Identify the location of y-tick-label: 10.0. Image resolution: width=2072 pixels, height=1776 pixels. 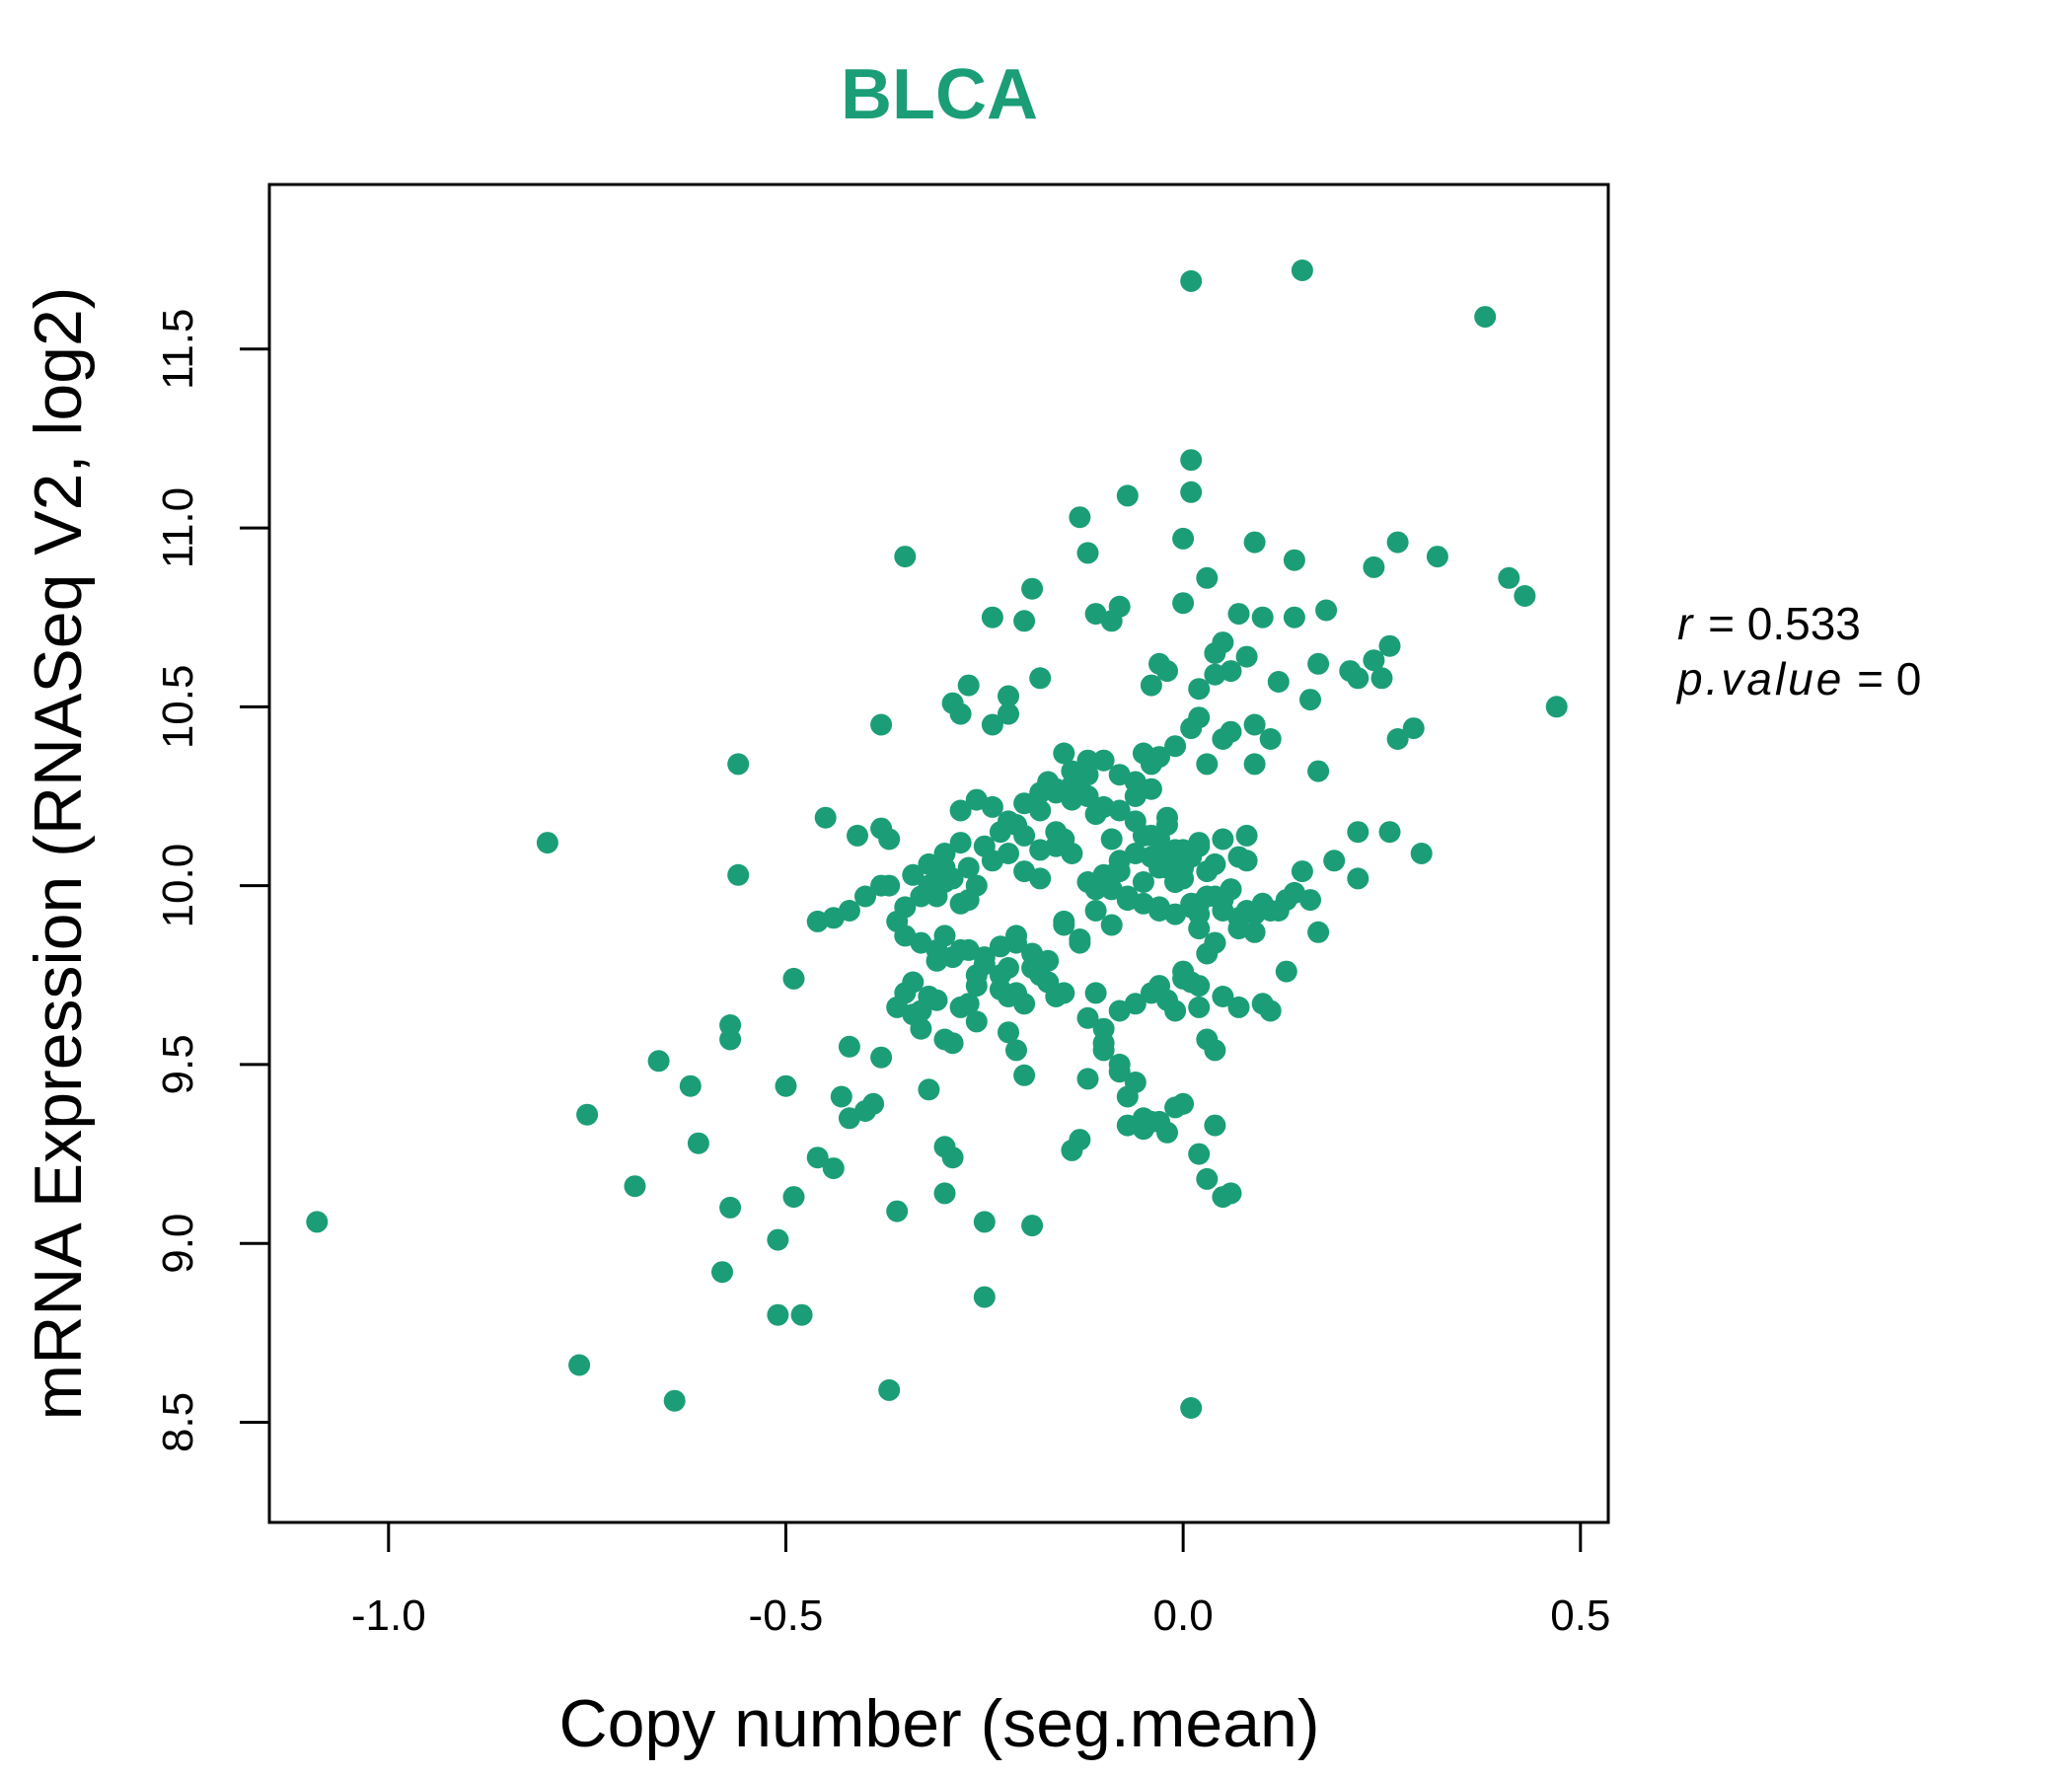
(178, 886).